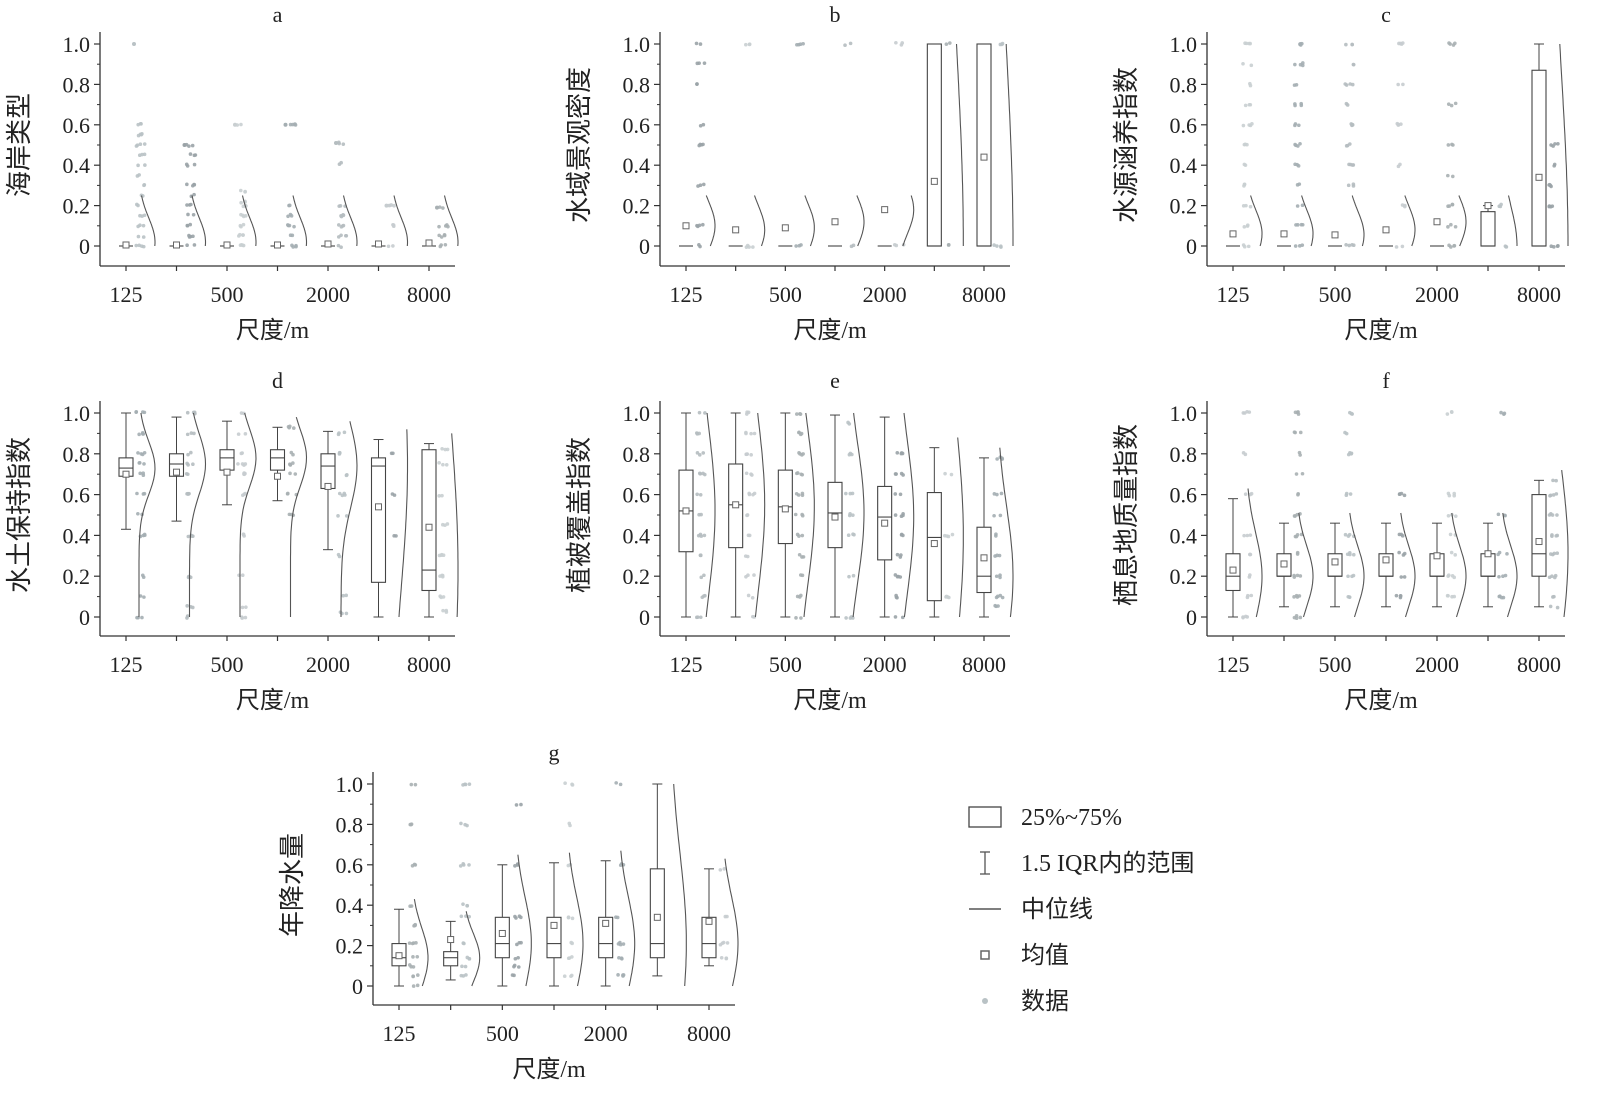 The height and width of the screenshot is (1105, 1600). What do you see at coordinates (77, 44) in the screenshot?
I see `y-tick-label: 1.0` at bounding box center [77, 44].